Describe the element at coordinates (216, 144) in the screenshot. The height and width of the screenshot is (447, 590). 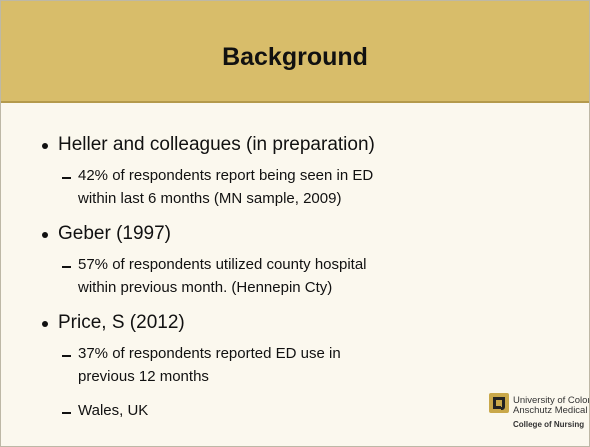
I see `bullet-text: Heller and colleagues (in preparation)` at that location.